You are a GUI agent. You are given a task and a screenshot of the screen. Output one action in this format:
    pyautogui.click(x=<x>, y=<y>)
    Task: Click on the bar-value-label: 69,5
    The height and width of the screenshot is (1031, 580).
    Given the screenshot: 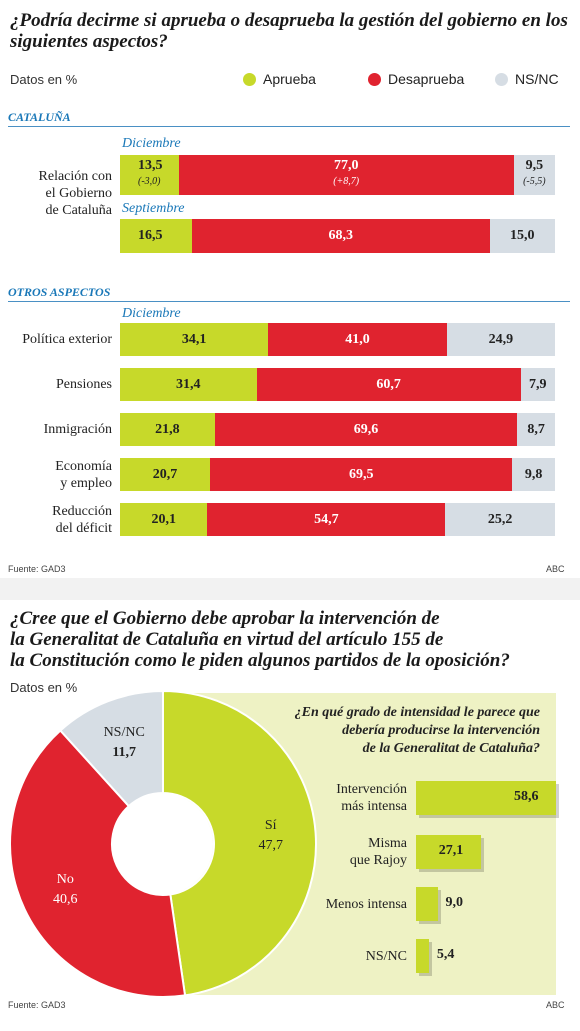 What is the action you would take?
    pyautogui.click(x=361, y=474)
    